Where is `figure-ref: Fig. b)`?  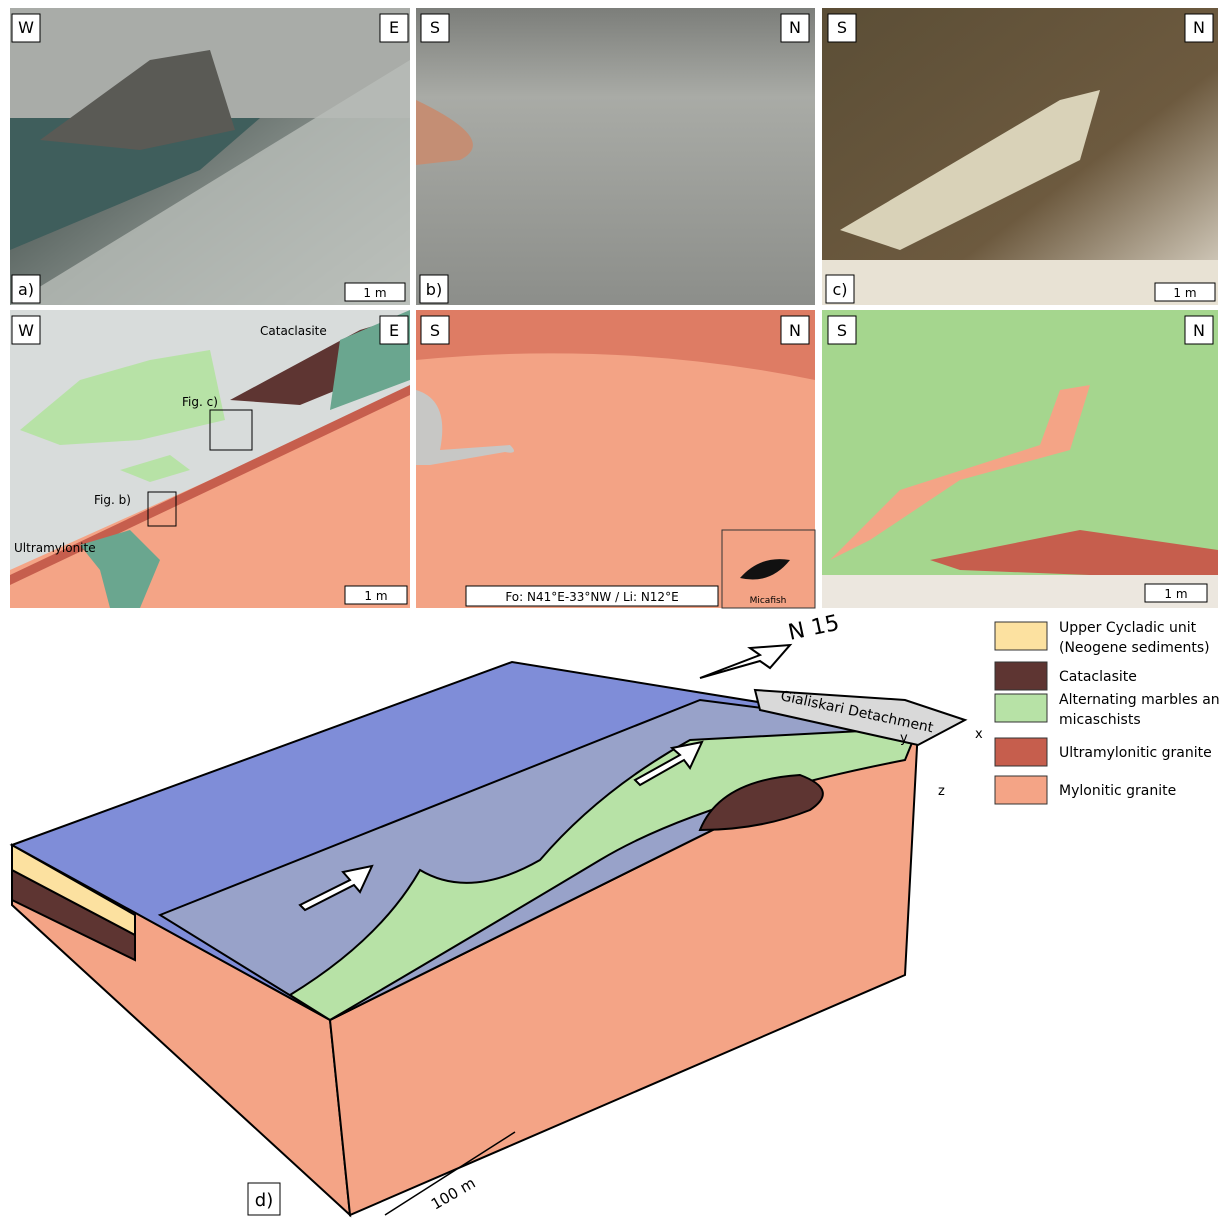 figure-ref: Fig. b) is located at coordinates (112, 500).